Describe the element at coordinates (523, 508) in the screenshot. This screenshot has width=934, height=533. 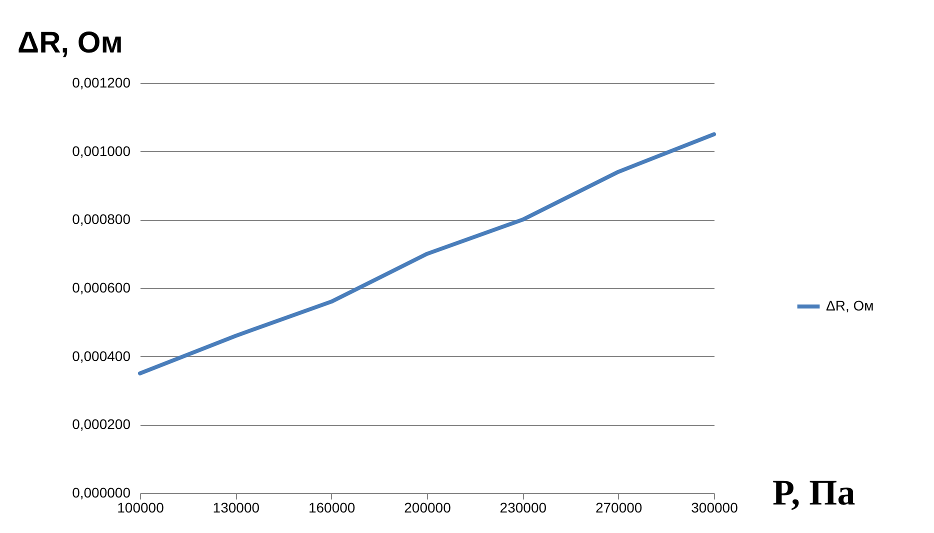
I see `x-tick-label: 230000` at that location.